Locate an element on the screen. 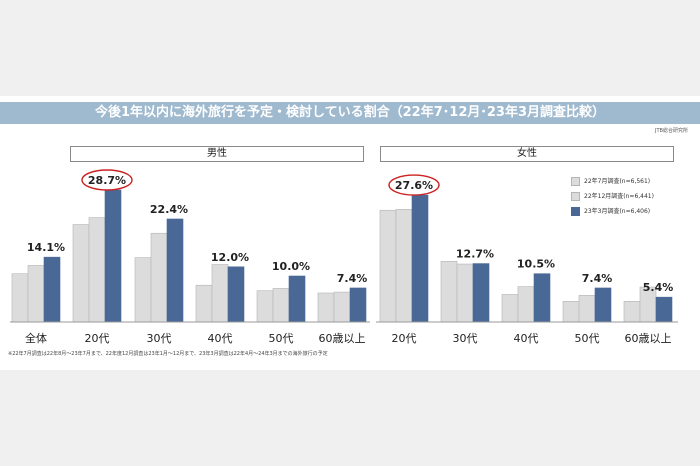 The width and height of the screenshot is (700, 466). legend-item-dec: 22年12月調査(n=6,441) is located at coordinates (612, 196).